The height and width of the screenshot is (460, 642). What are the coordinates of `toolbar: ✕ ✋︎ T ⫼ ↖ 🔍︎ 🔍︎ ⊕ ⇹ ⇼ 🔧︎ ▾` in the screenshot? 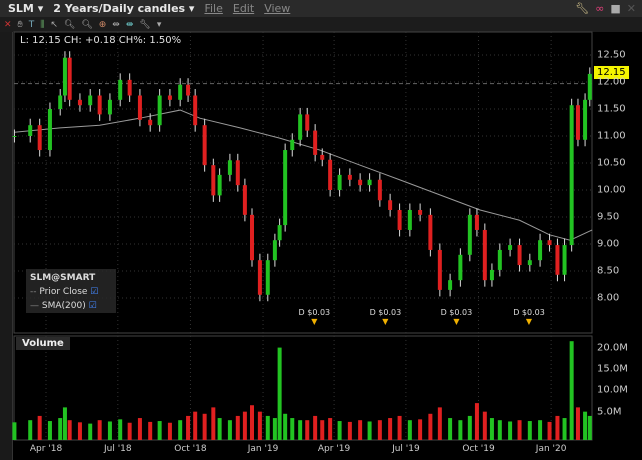 It's located at (321, 24).